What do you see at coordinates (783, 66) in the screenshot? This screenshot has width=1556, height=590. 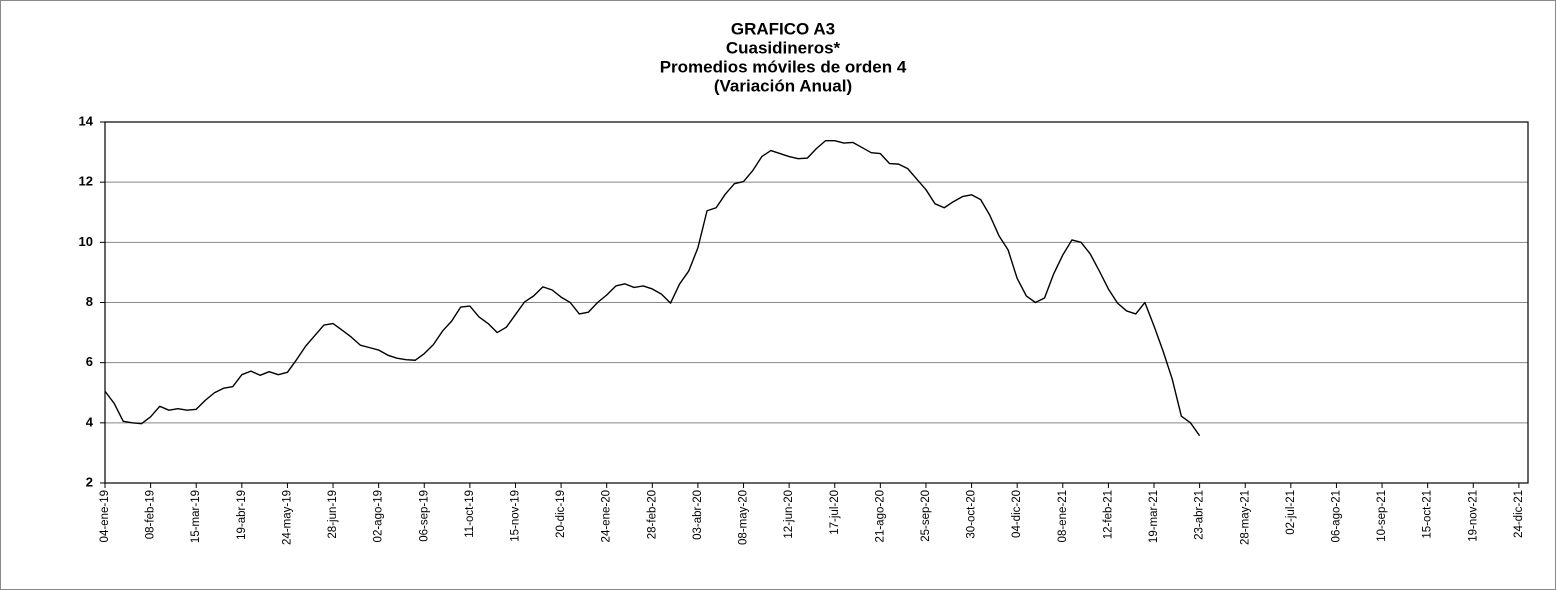 I see `chart-subtitle: Promedios móviles de orden 4` at bounding box center [783, 66].